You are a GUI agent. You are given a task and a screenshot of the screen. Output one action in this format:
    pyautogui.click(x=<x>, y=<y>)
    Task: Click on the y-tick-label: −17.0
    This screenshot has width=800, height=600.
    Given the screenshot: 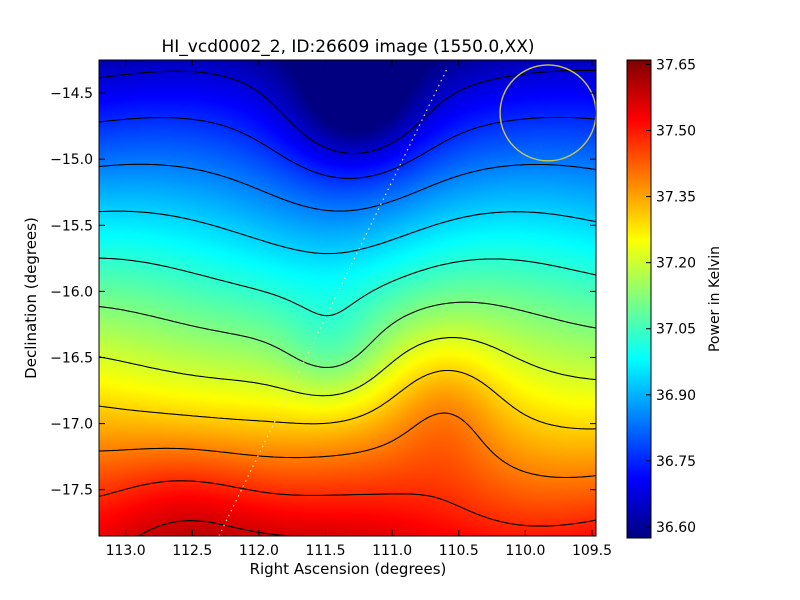 What is the action you would take?
    pyautogui.click(x=71, y=425)
    